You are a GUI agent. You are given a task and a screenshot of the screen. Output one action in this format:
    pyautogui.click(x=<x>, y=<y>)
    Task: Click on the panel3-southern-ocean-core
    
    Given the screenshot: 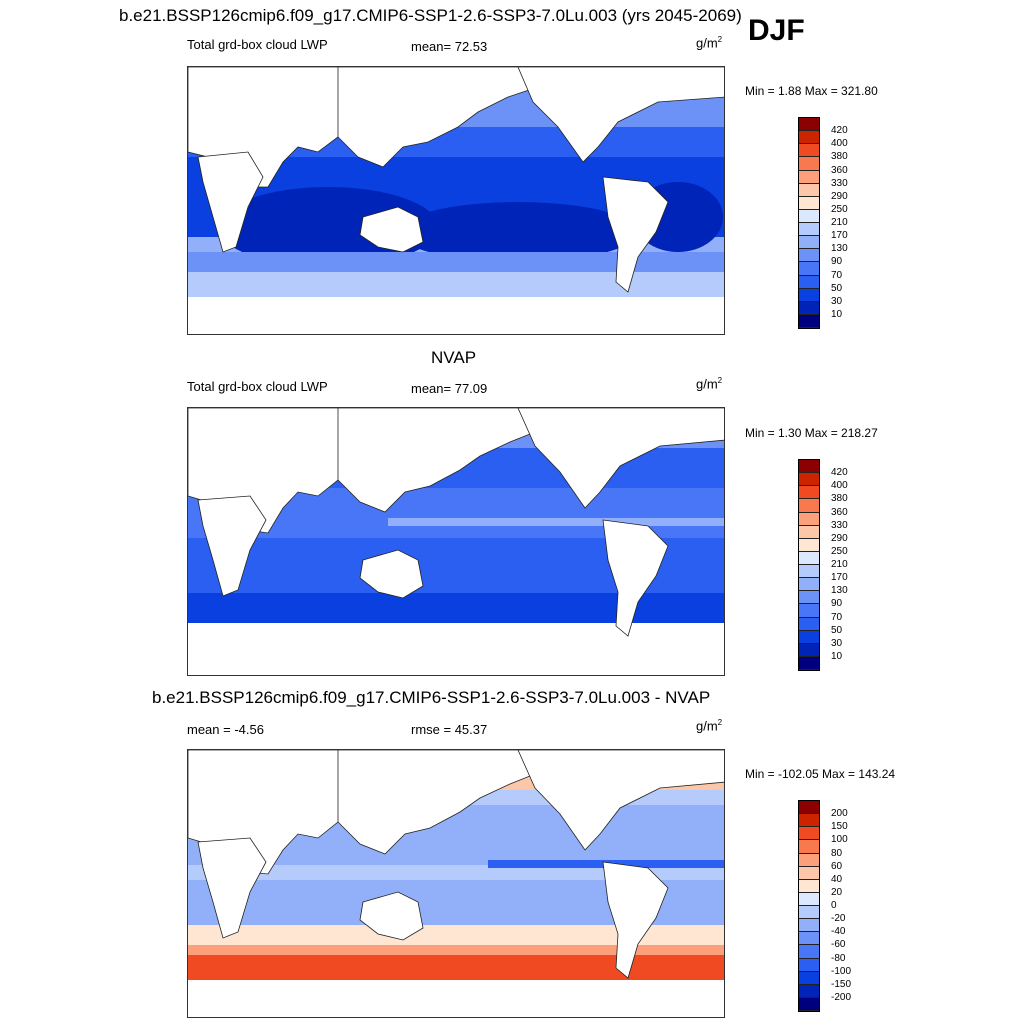 What is the action you would take?
    pyautogui.click(x=456, y=967)
    